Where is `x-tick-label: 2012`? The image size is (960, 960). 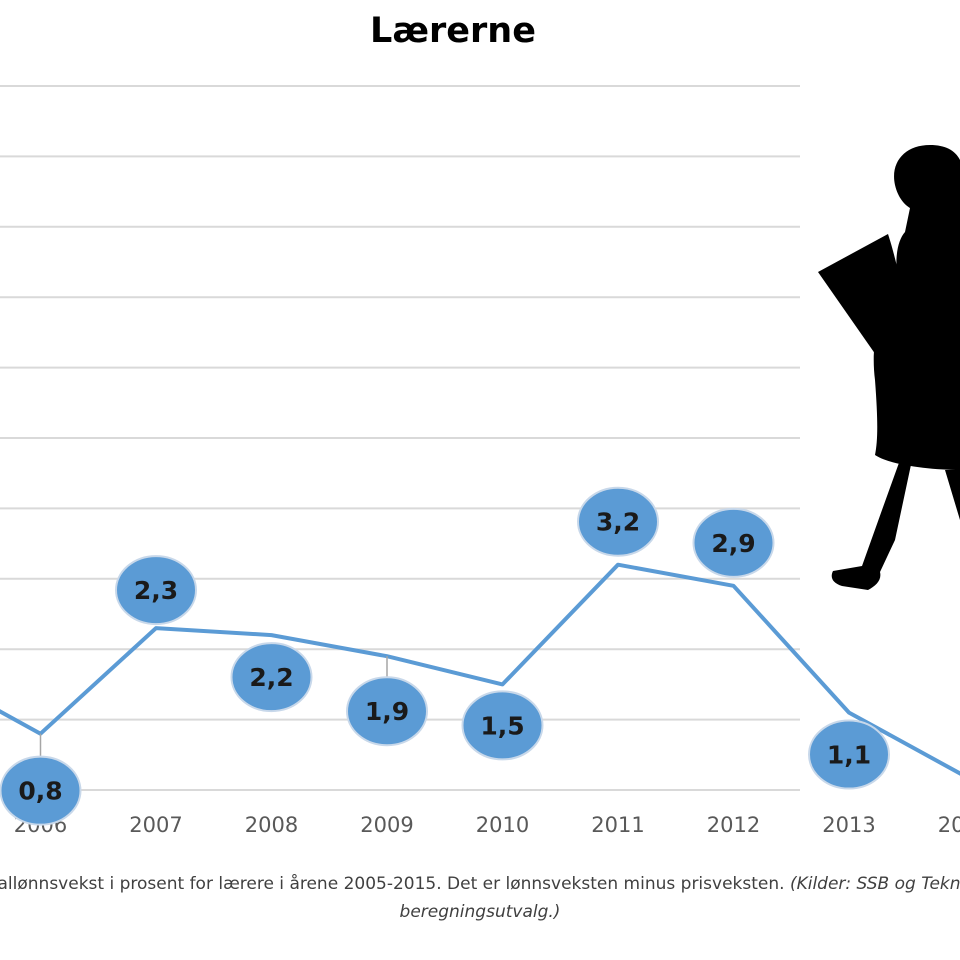
x-tick-label: 2012 is located at coordinates (733, 825).